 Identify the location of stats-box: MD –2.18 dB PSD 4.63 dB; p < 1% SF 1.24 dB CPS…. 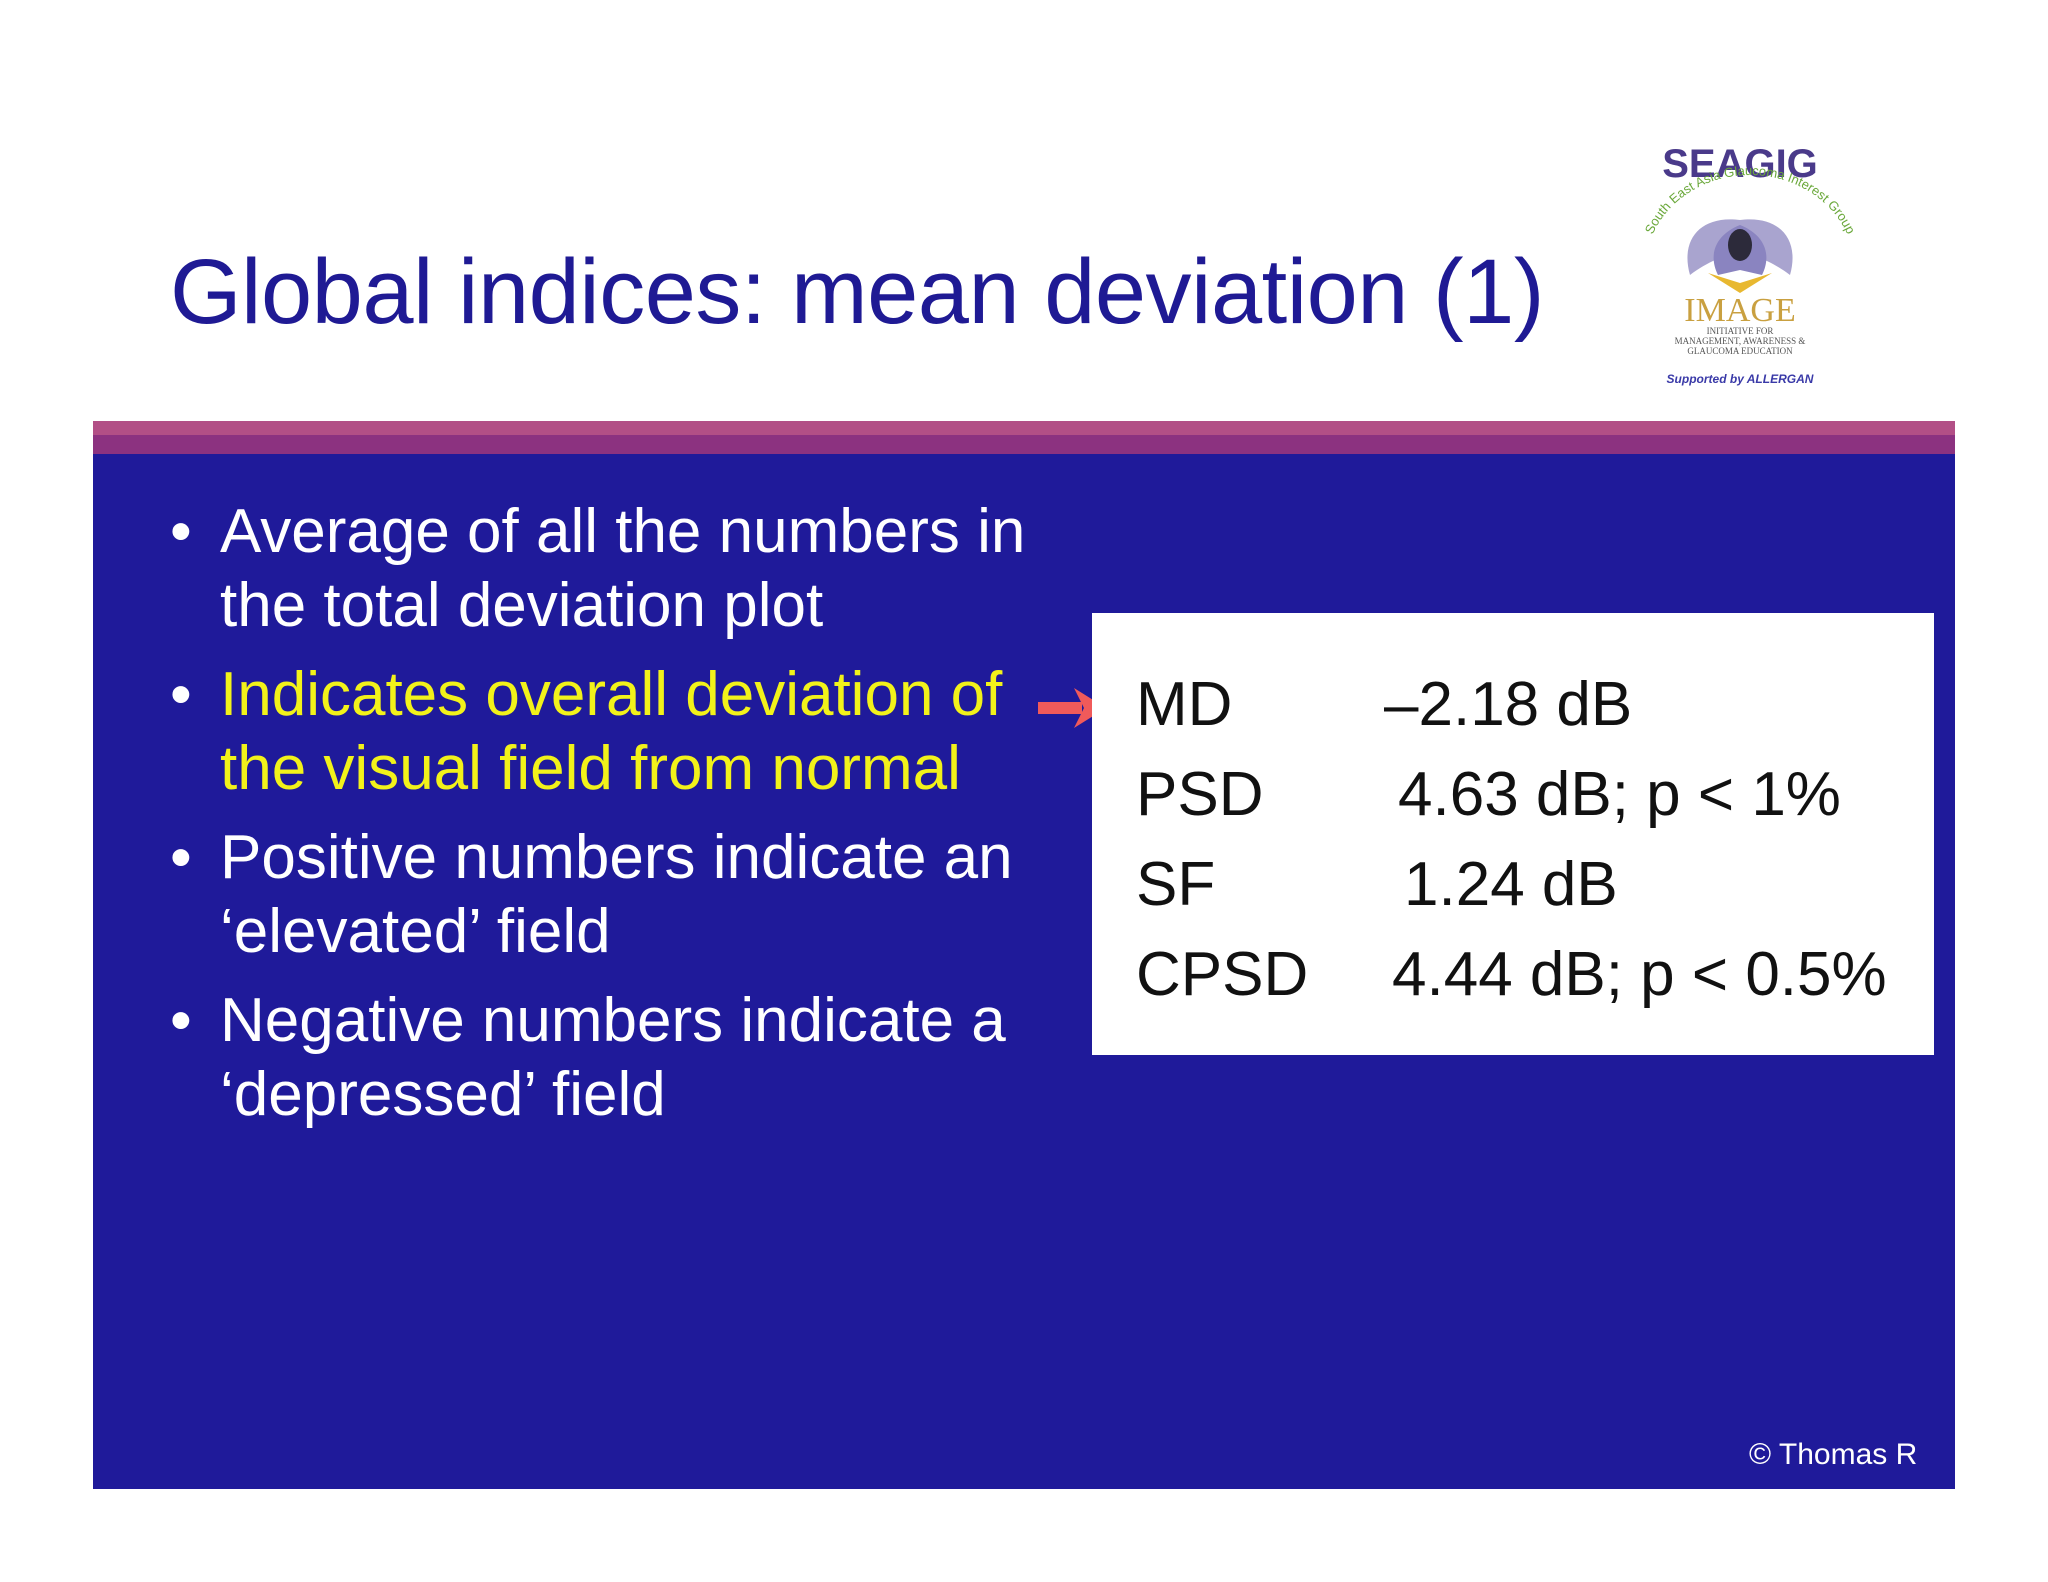
(1513, 834).